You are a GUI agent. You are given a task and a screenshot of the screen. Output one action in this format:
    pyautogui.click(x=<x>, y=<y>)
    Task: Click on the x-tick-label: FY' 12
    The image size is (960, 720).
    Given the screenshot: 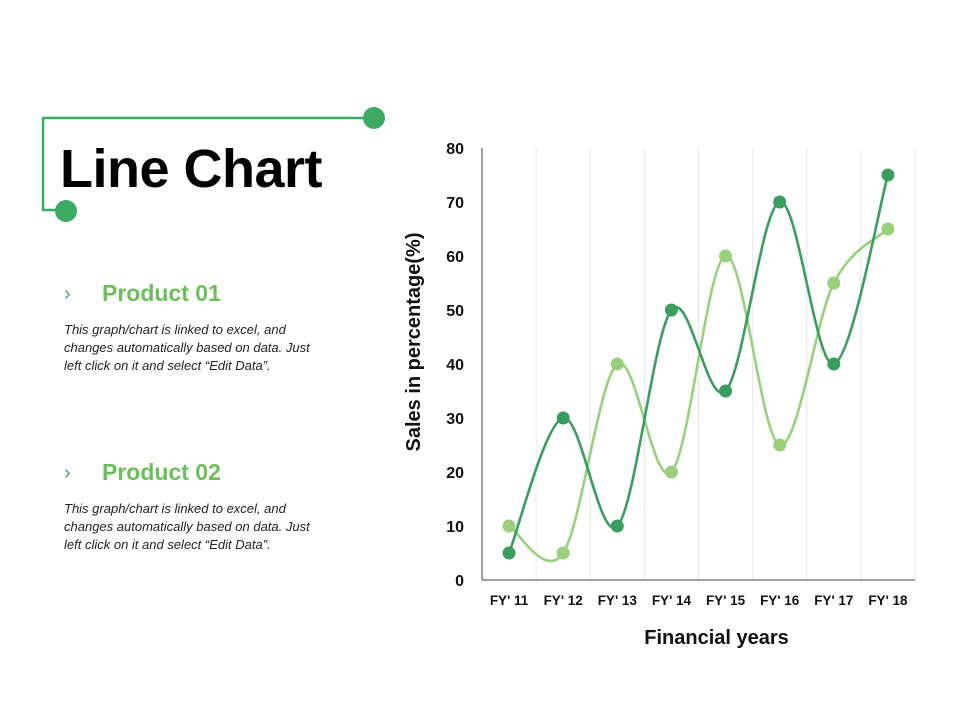 What is the action you would take?
    pyautogui.click(x=563, y=600)
    